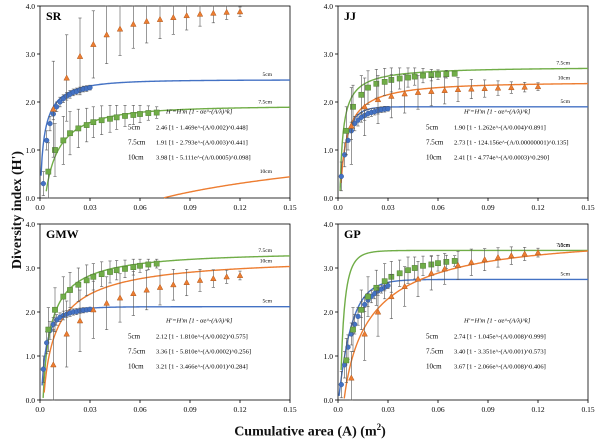  What do you see at coordinates (500, 128) in the screenshot?
I see `formula-row-text: 1.90 [1 - 1.262e^-(A/0.004)^0.891]` at bounding box center [500, 128].